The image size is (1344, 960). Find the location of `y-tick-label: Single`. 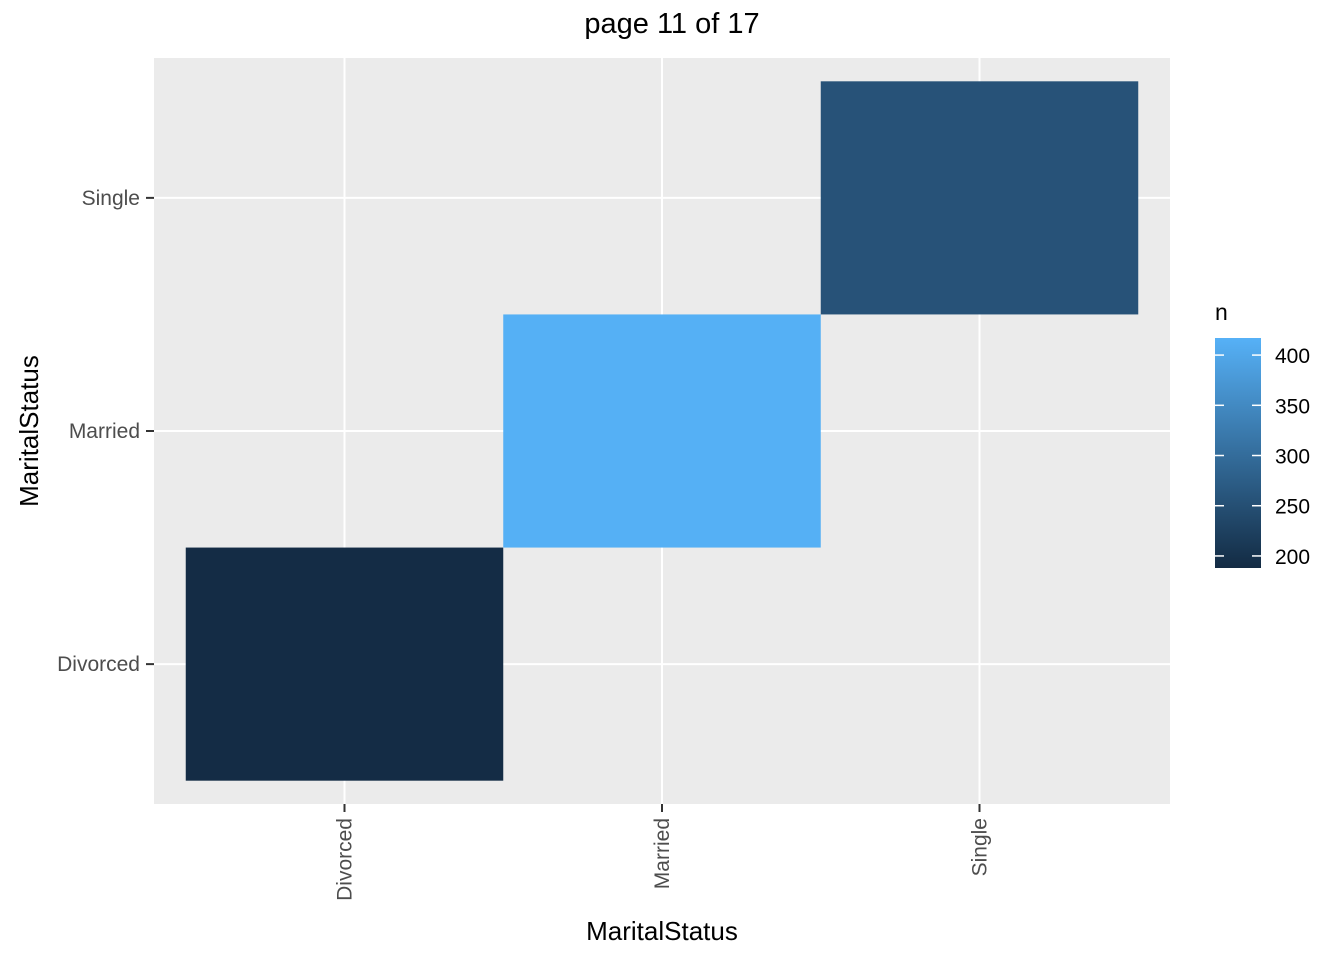

y-tick-label: Single is located at coordinates (111, 198).